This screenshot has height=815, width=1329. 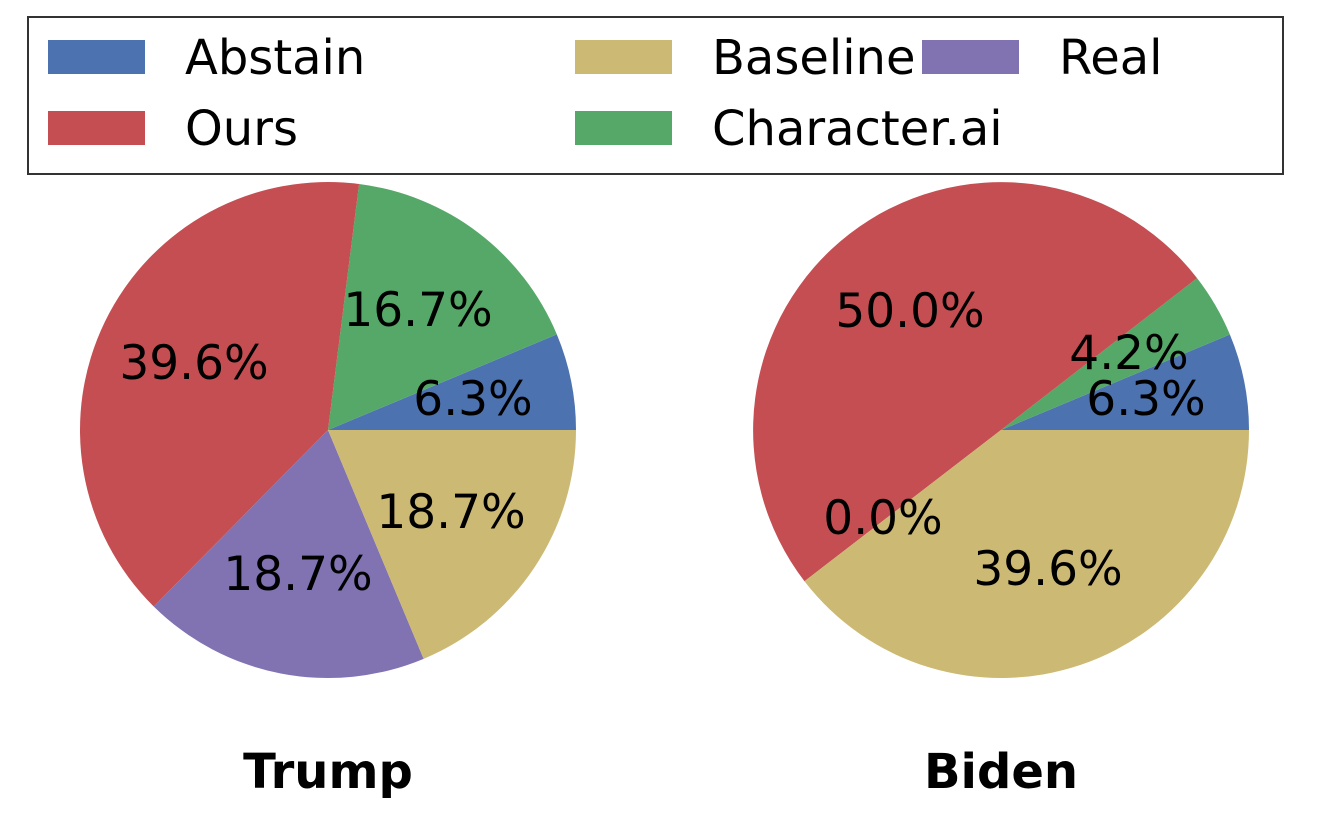 What do you see at coordinates (275, 58) in the screenshot?
I see `legend-label-abstain: Abstain` at bounding box center [275, 58].